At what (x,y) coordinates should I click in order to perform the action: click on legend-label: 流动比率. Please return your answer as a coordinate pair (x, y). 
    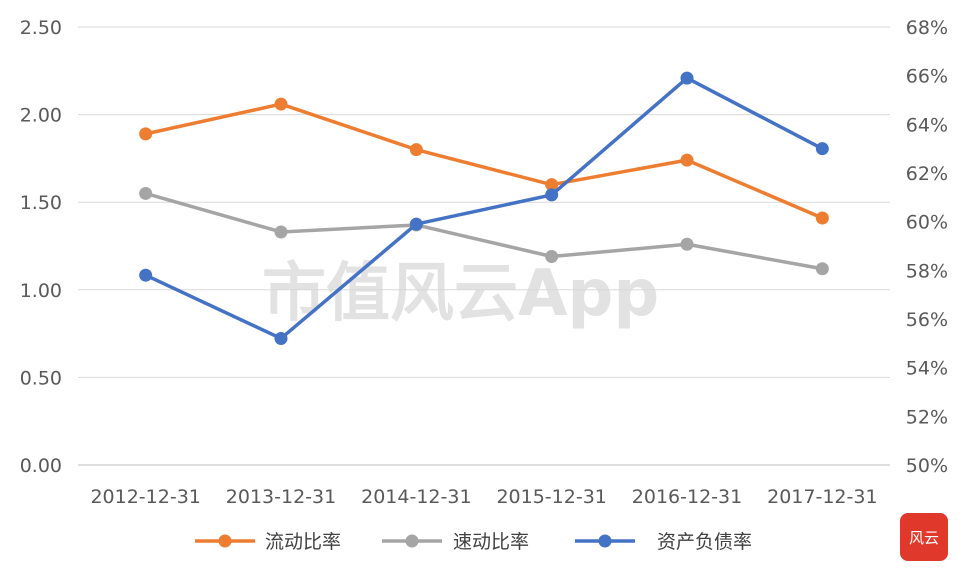
    Looking at the image, I should click on (303, 542).